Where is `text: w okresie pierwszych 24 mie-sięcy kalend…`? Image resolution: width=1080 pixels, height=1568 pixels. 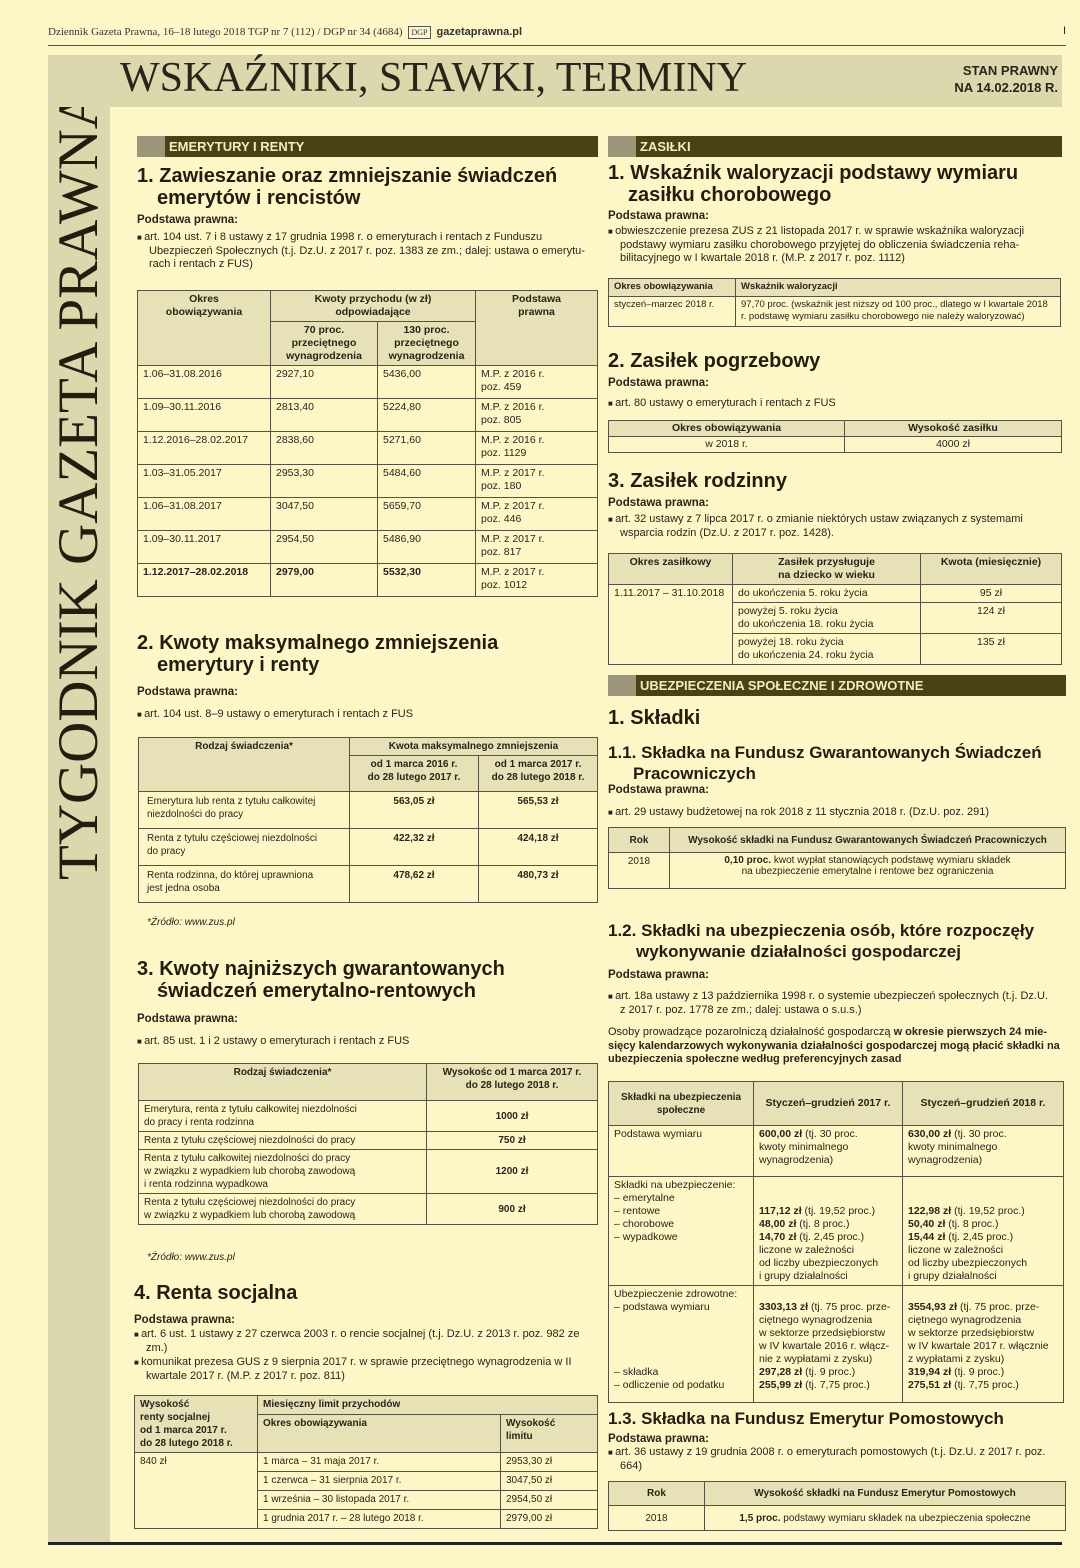 text: w okresie pierwszych 24 mie-sięcy kalend… is located at coordinates (834, 1045).